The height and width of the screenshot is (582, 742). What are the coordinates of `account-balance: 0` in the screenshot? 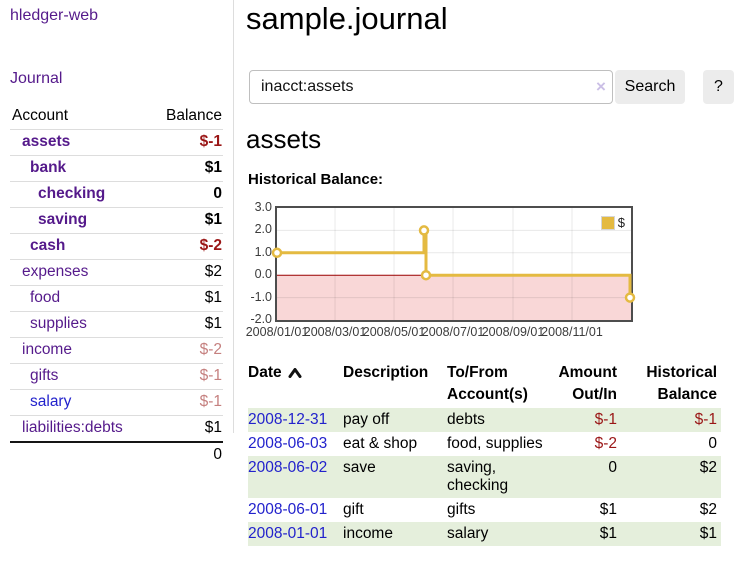 It's located at (217, 193).